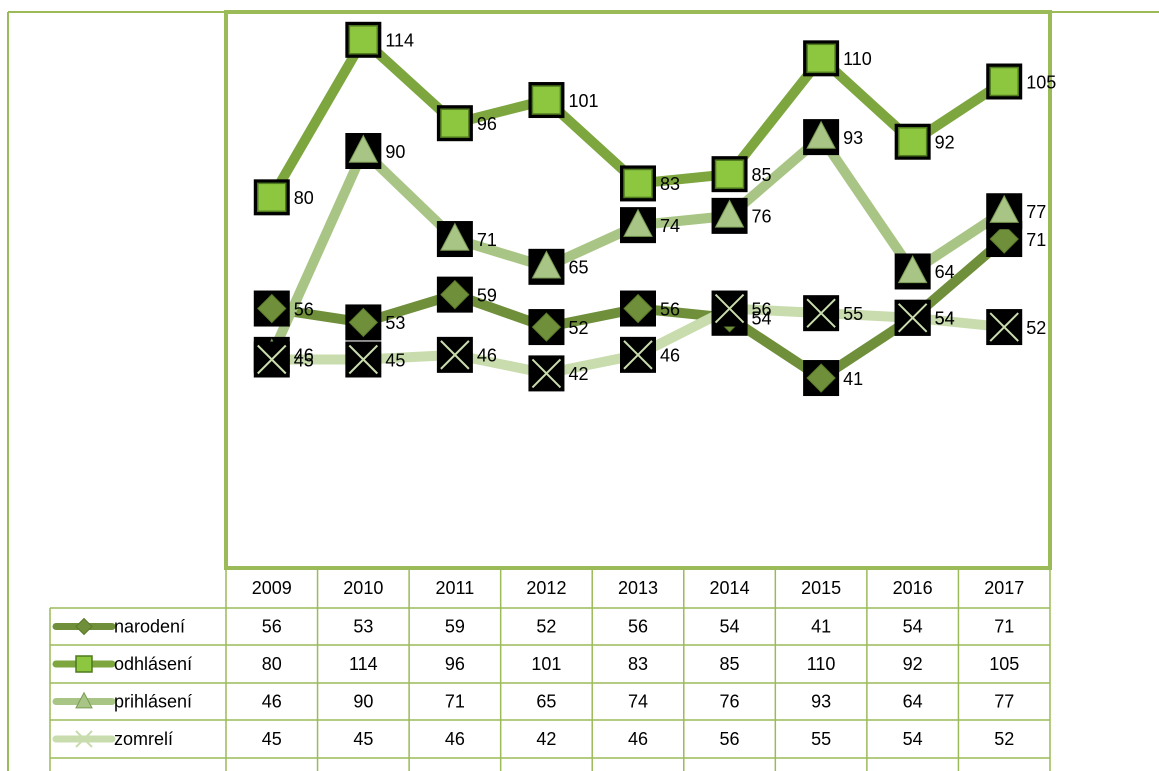 This screenshot has height=771, width=1159. I want to click on data-label: 92, so click(945, 142).